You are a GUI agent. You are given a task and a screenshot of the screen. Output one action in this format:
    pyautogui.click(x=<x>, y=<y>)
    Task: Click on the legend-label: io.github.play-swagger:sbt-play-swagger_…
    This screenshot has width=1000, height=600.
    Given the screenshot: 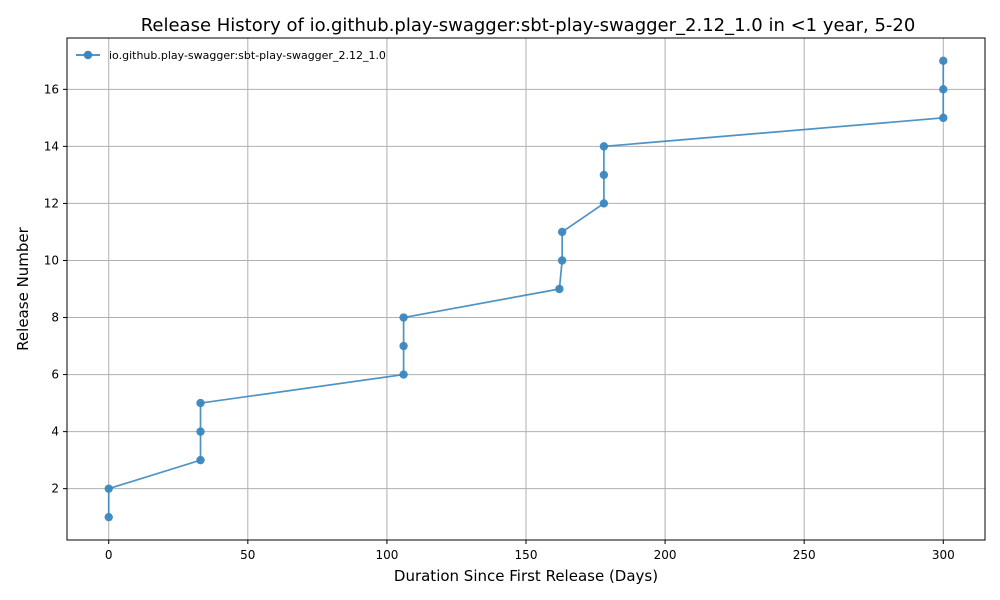 What is the action you would take?
    pyautogui.click(x=247, y=55)
    